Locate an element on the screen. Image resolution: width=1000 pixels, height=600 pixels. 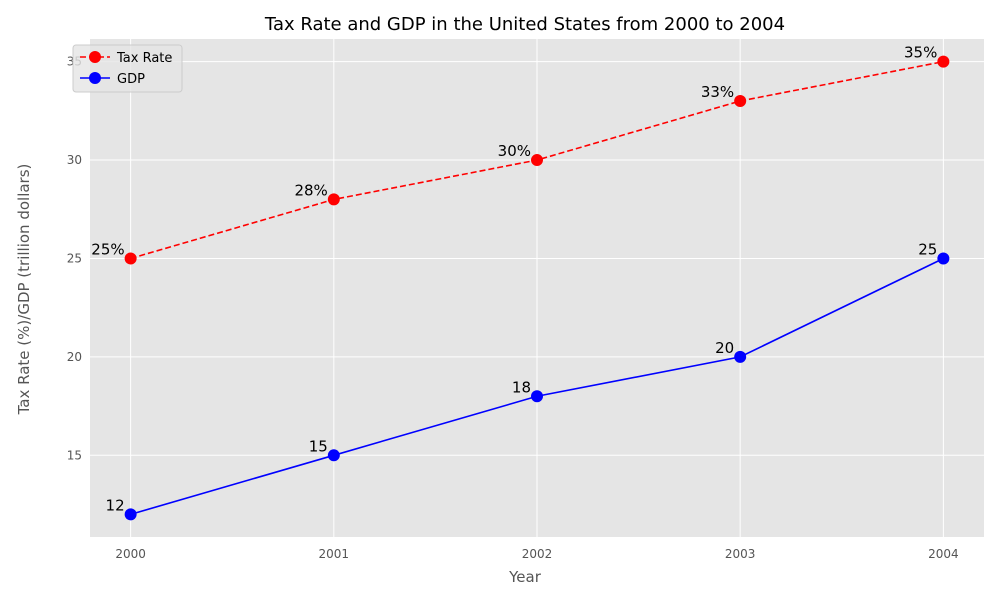
data-label-tax-rate: 35% is located at coordinates (920, 53).